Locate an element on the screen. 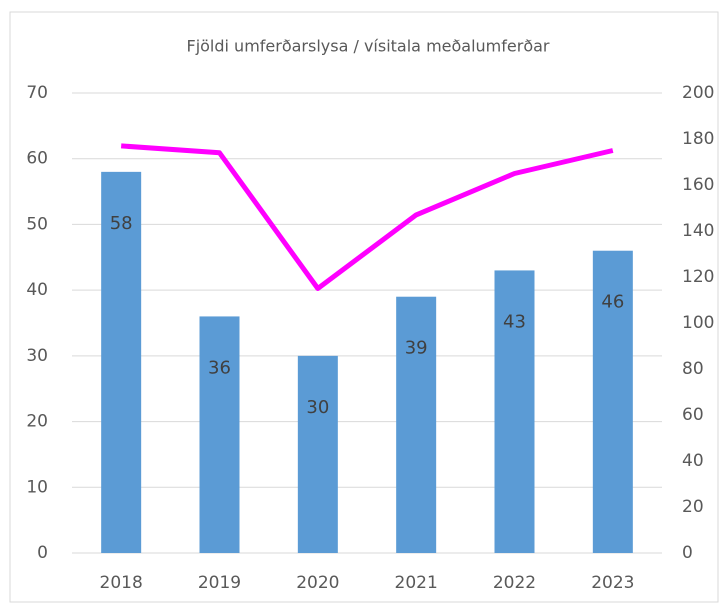 The height and width of the screenshot is (610, 726). x-tick-label: 2020 is located at coordinates (317, 583).